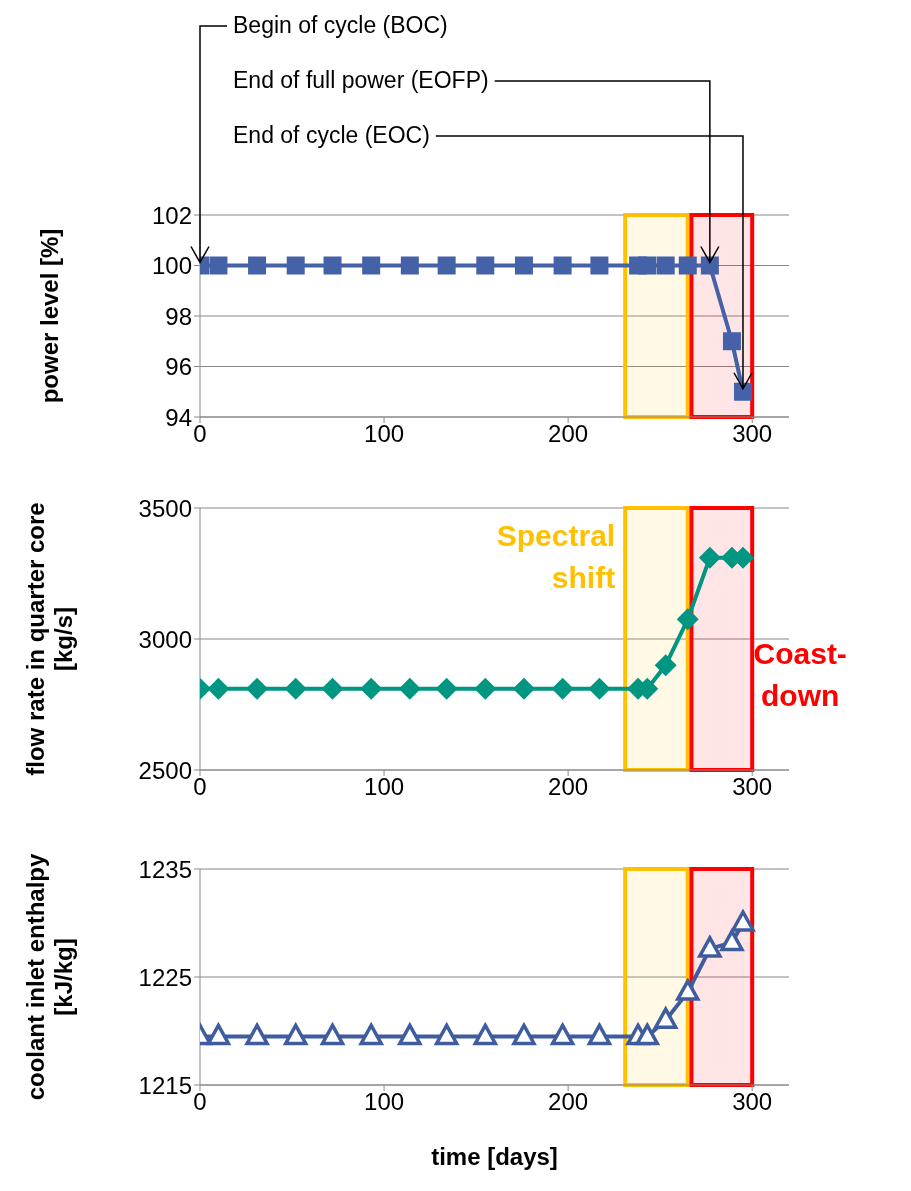 The height and width of the screenshot is (1191, 911). I want to click on y-tick-label: 102, so click(171, 215).